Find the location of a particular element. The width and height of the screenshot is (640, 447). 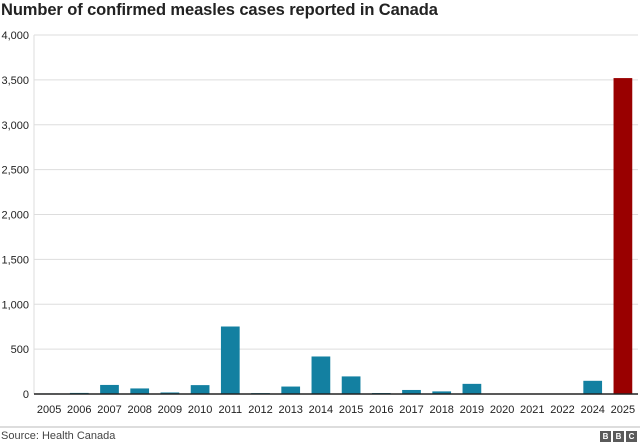

x-tick-label: 2009 is located at coordinates (170, 410).